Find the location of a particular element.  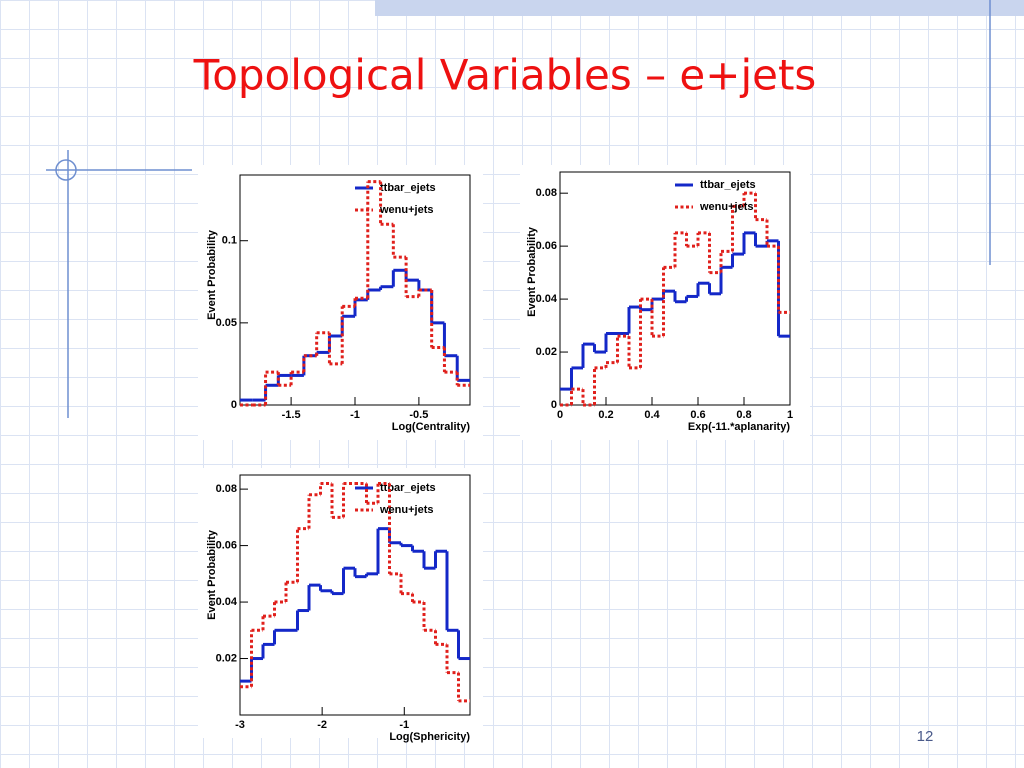

x-tick-label: 0.2 is located at coordinates (605, 415).